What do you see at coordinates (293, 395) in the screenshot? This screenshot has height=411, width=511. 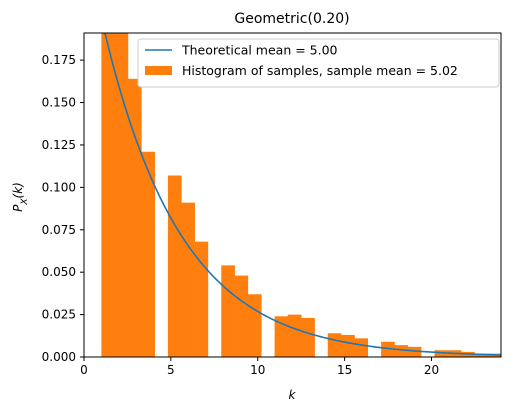 I see `x-axis-label: k` at bounding box center [293, 395].